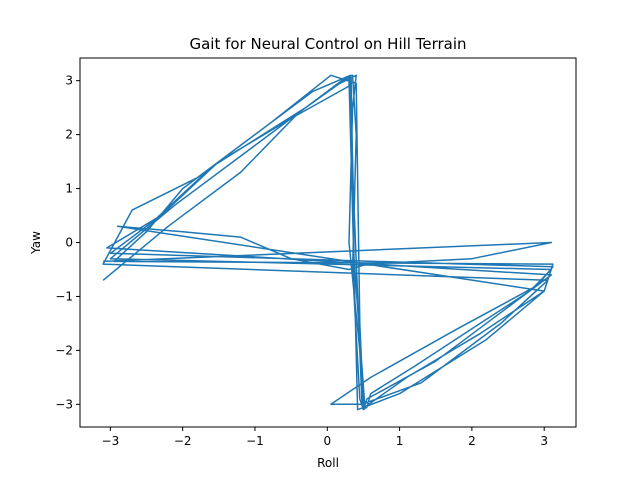 This screenshot has height=480, width=640. What do you see at coordinates (255, 441) in the screenshot?
I see `x-tick-label: −1` at bounding box center [255, 441].